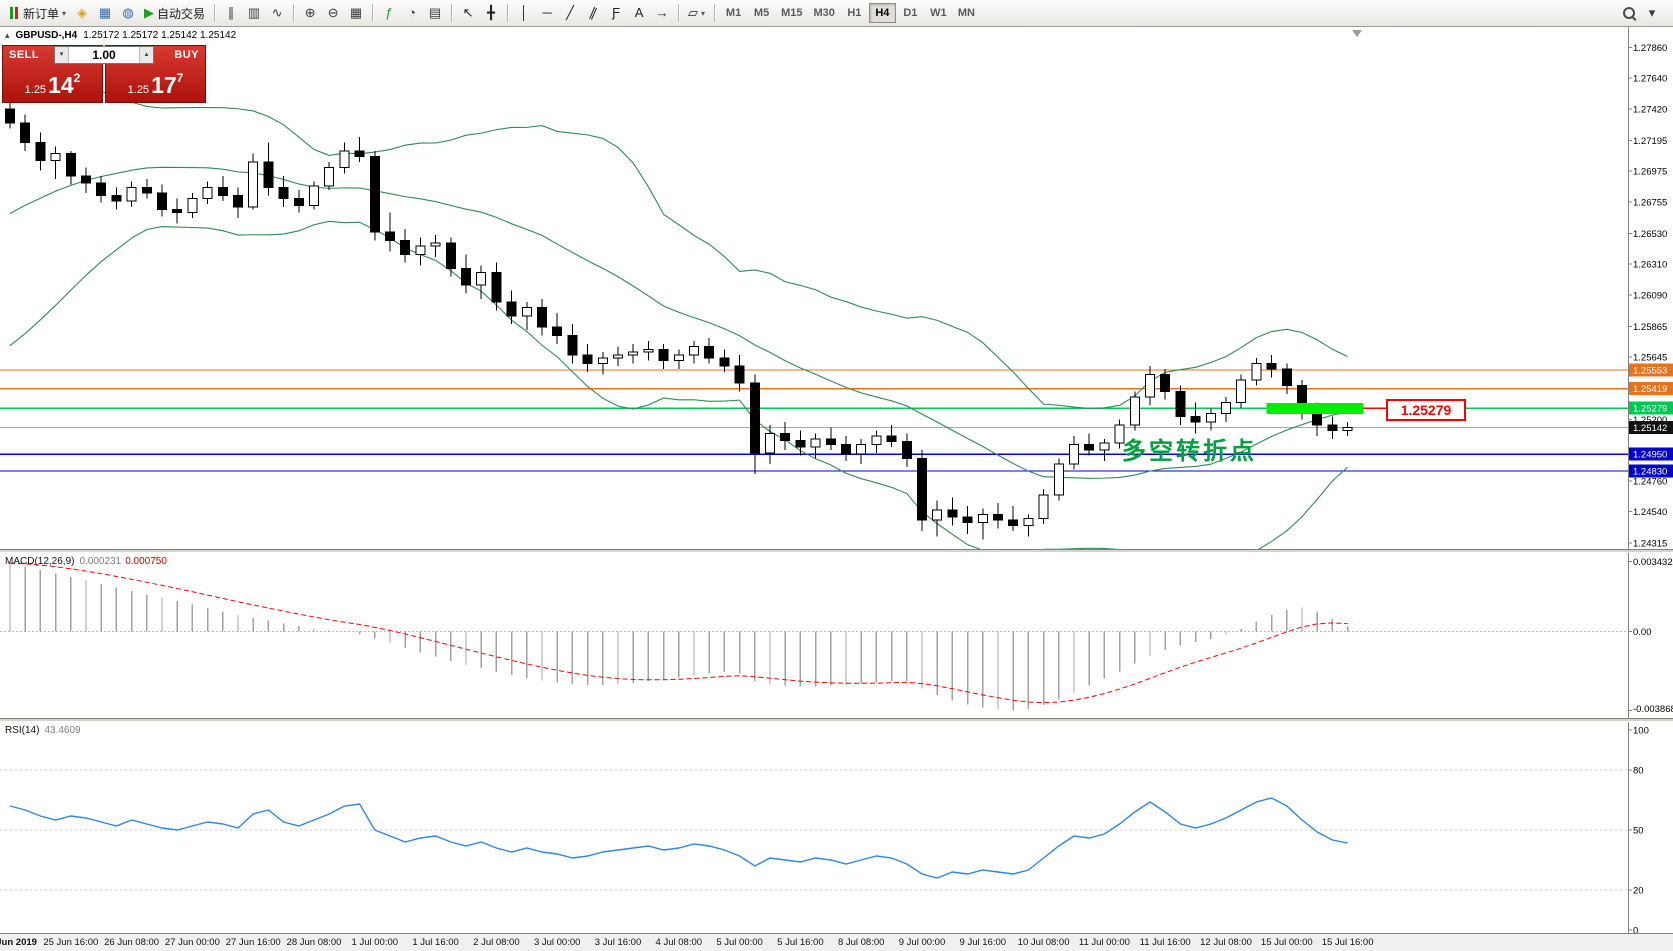  Describe the element at coordinates (310, 13) in the screenshot. I see `zoom-in-button: ⊕` at that location.